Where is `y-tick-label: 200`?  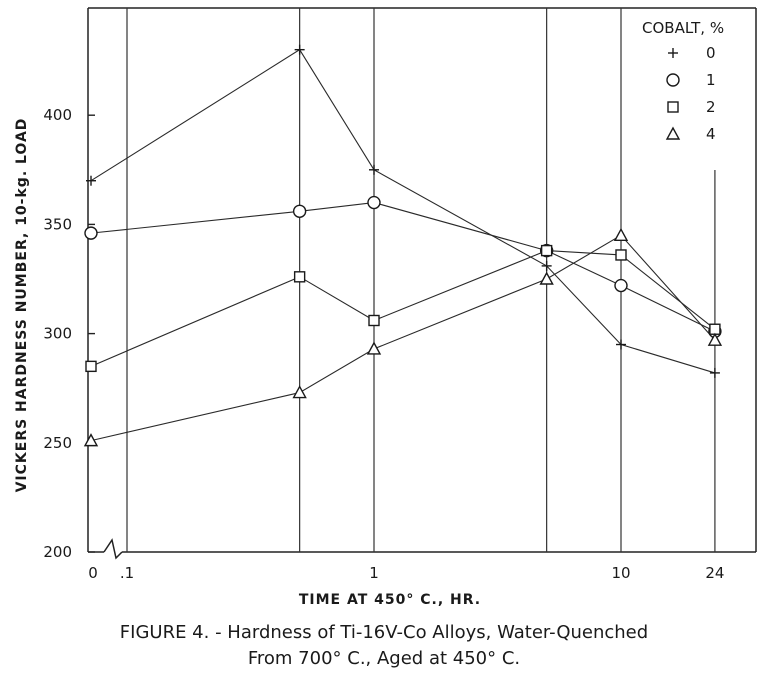
y-tick-label: 200 is located at coordinates (57, 552).